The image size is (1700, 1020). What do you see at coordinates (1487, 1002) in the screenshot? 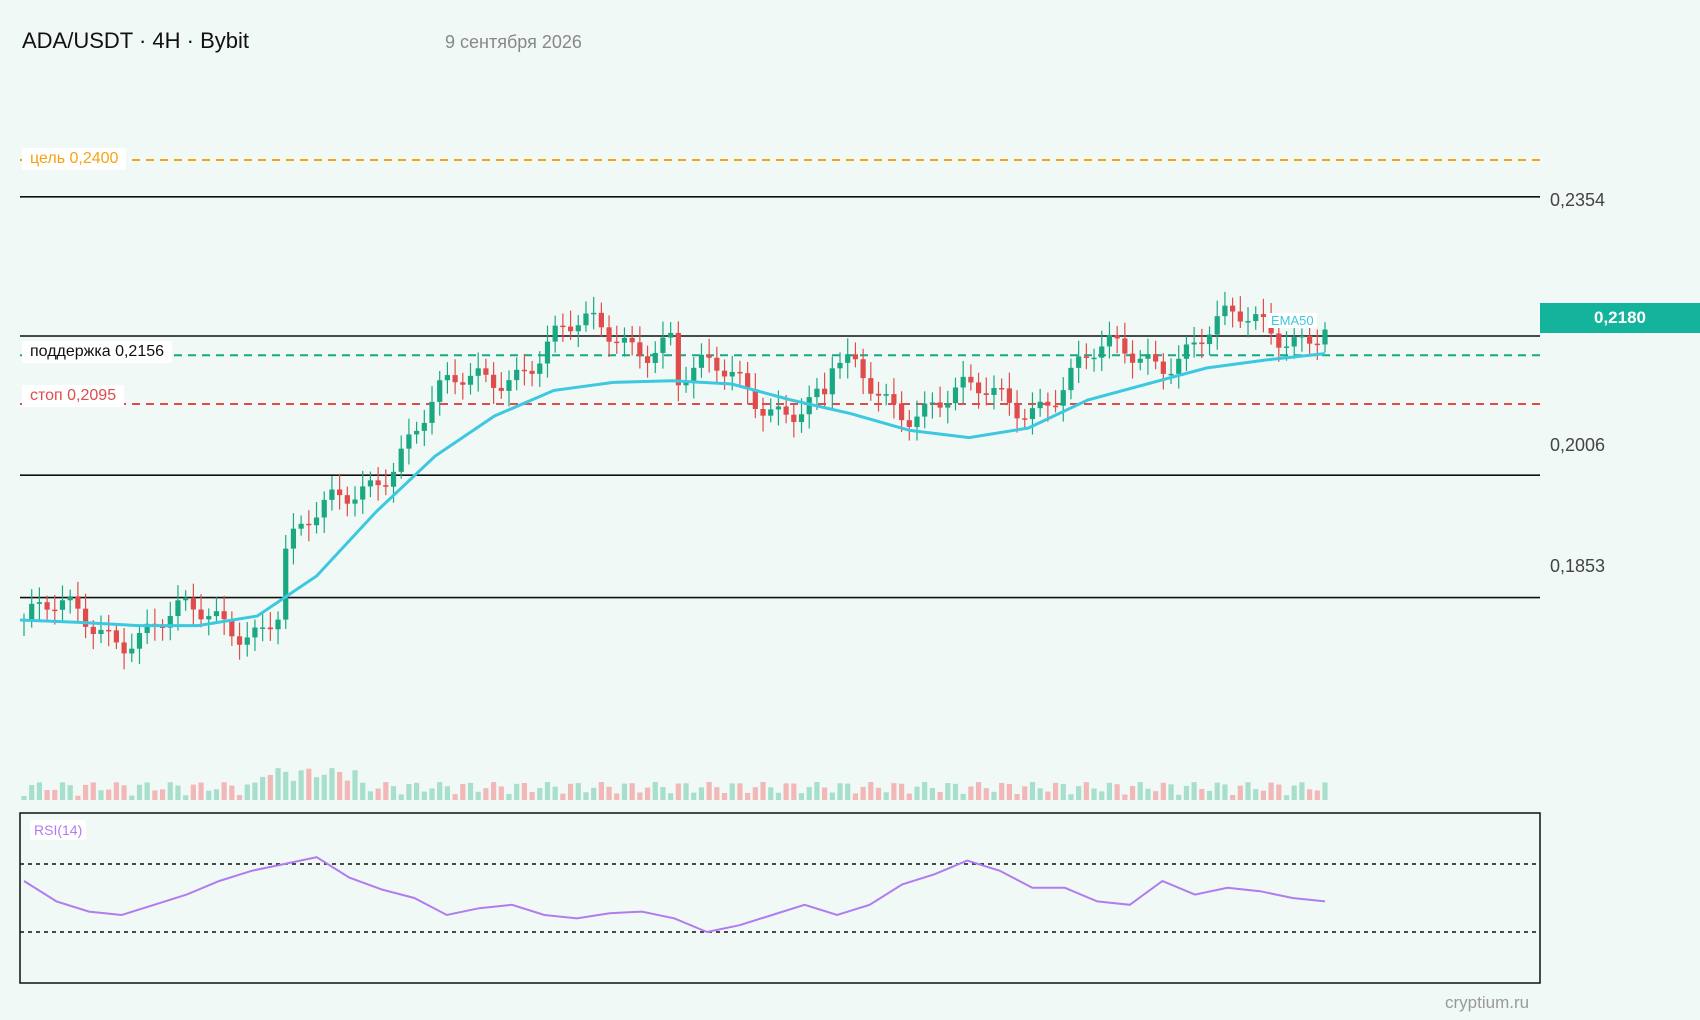
I see `watermark: cryptium.ru` at bounding box center [1487, 1002].